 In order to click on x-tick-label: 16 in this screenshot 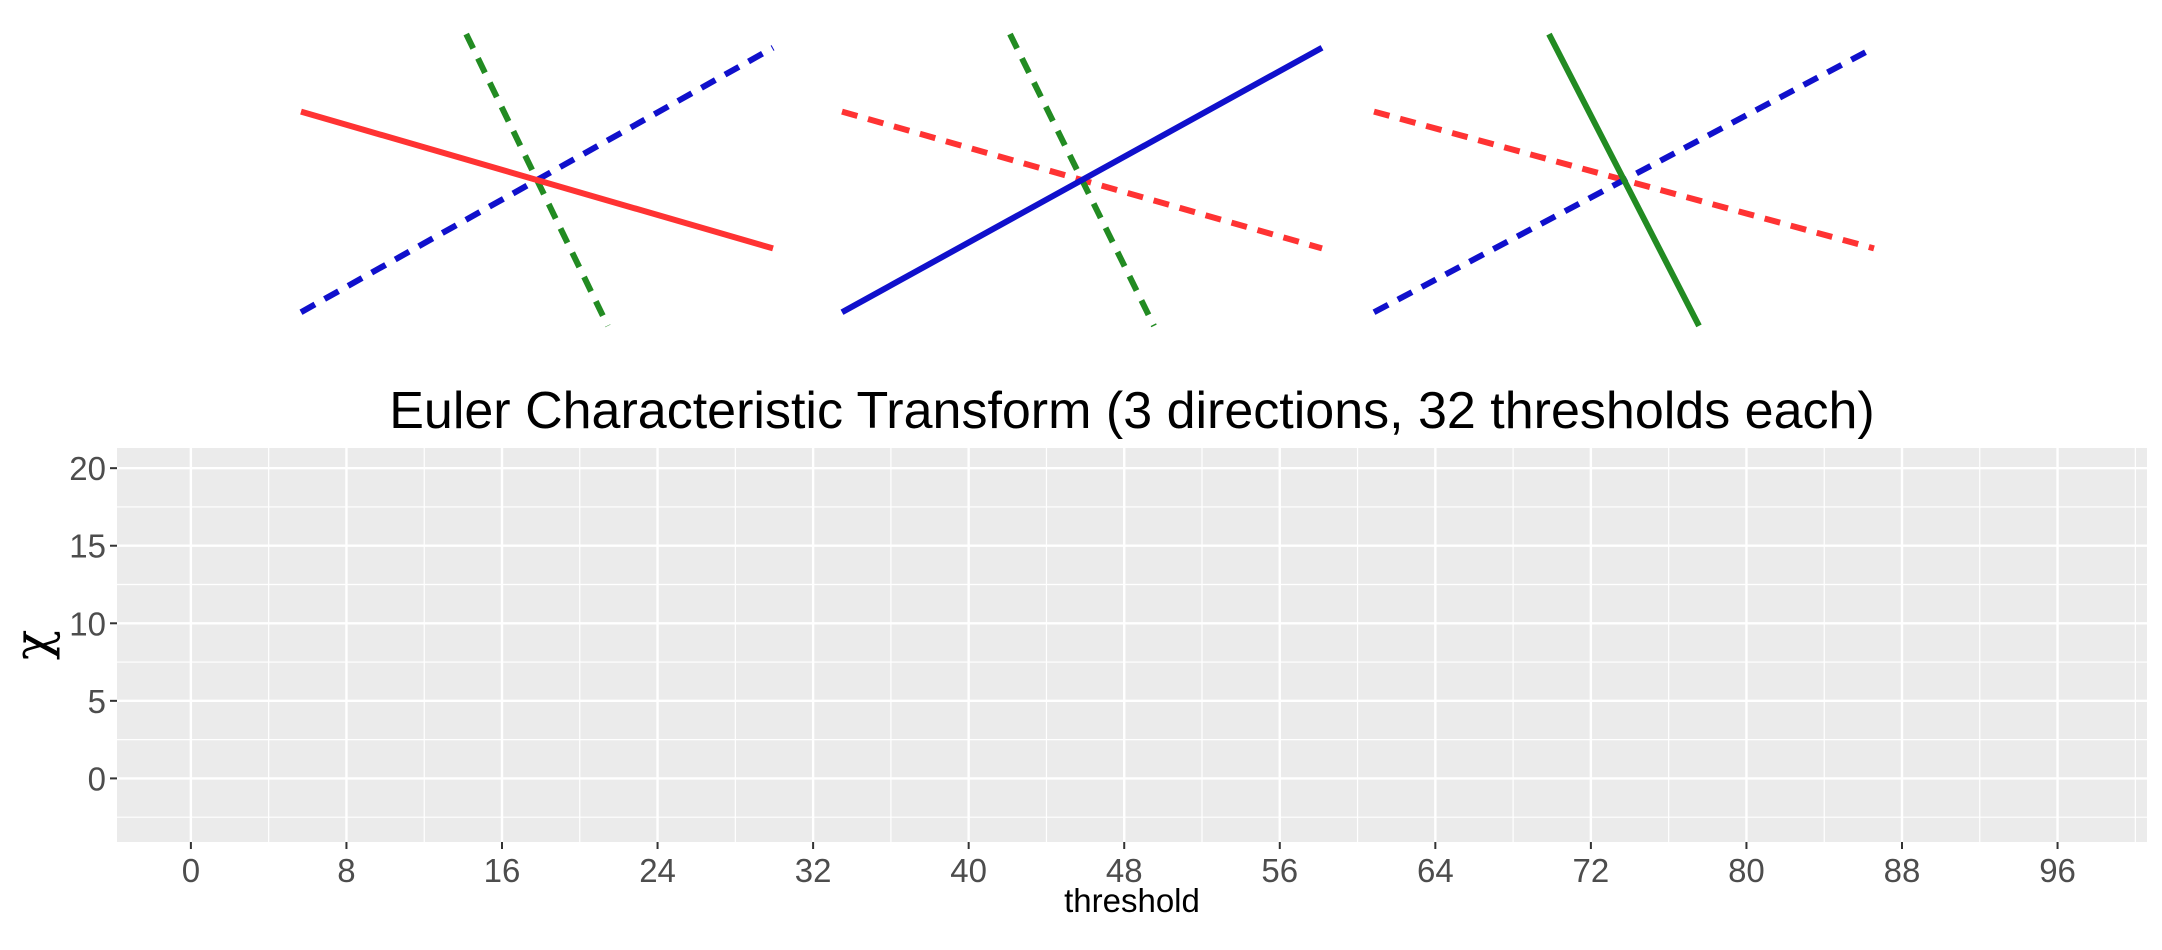, I will do `click(502, 870)`.